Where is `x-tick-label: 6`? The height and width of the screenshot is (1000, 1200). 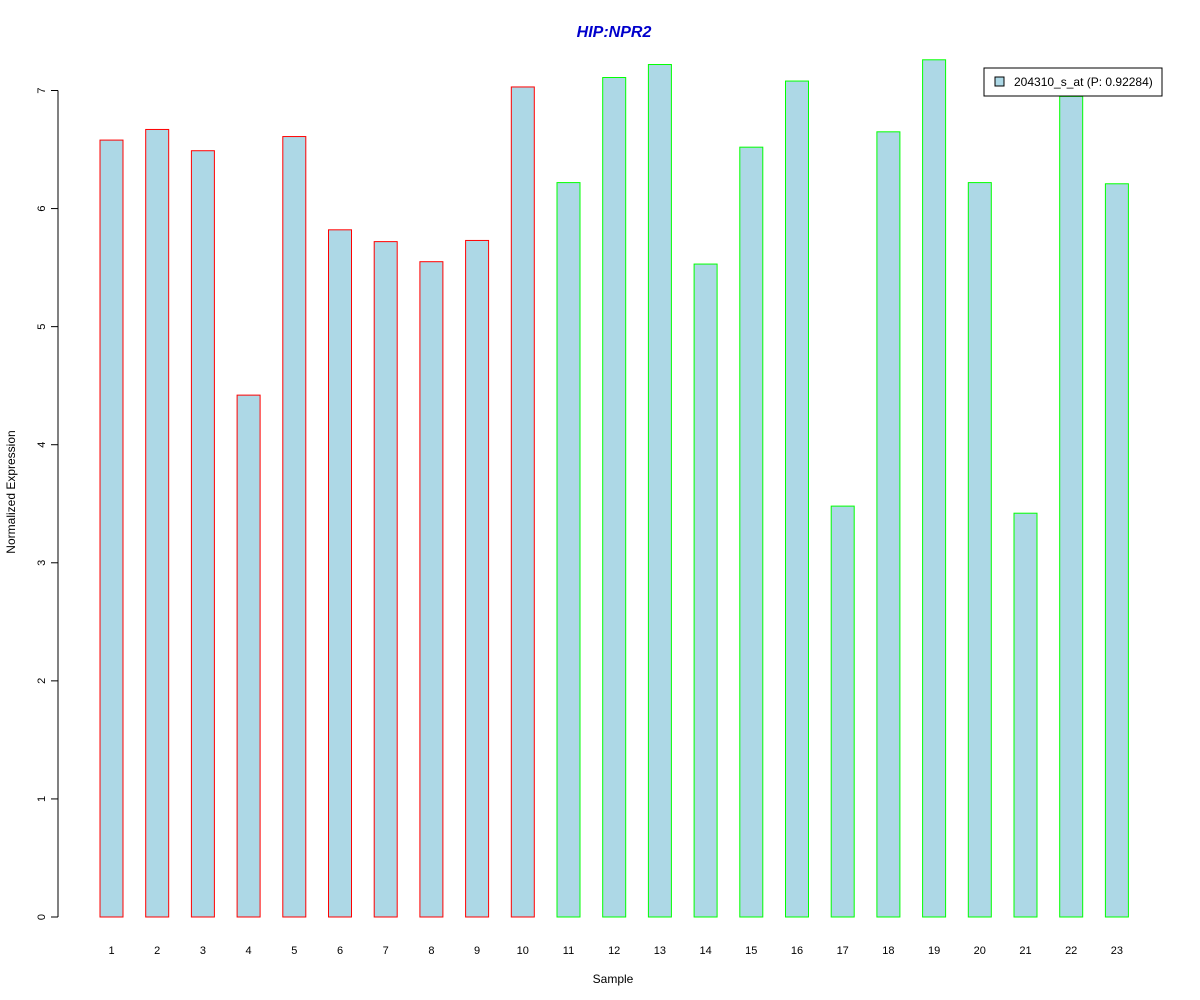 x-tick-label: 6 is located at coordinates (340, 951).